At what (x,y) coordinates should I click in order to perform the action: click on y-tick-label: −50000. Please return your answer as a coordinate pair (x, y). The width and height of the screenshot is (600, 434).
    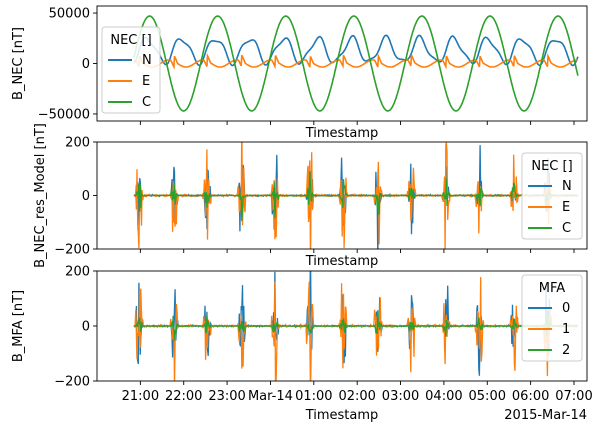
    Looking at the image, I should click on (64, 114).